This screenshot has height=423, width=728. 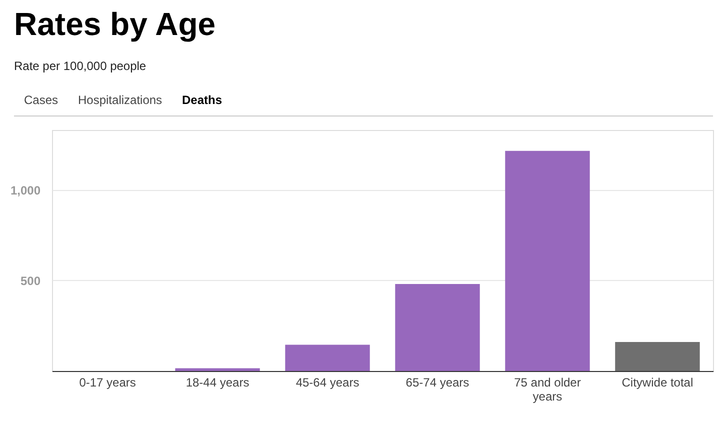 What do you see at coordinates (115, 24) in the screenshot?
I see `chart-title: Rates by Age` at bounding box center [115, 24].